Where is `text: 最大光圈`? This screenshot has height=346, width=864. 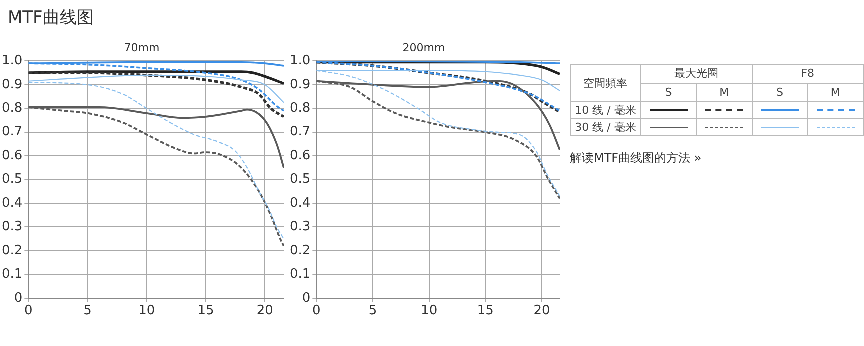 text: 最大光圈 is located at coordinates (696, 73).